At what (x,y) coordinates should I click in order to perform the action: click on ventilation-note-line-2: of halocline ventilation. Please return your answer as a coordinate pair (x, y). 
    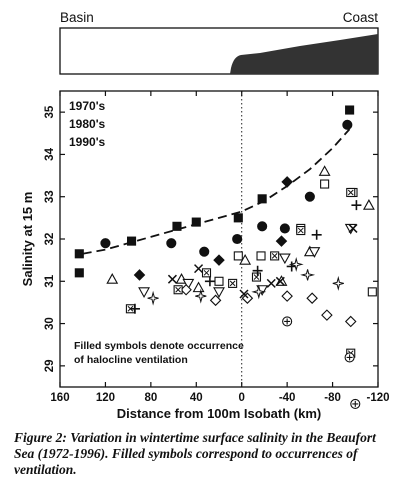
    Looking at the image, I should click on (131, 360).